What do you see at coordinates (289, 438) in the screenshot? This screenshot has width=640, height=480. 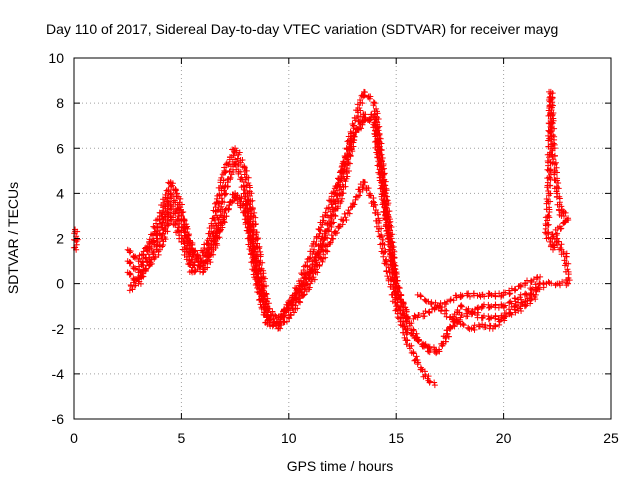 I see `x-tick-label: 10` at bounding box center [289, 438].